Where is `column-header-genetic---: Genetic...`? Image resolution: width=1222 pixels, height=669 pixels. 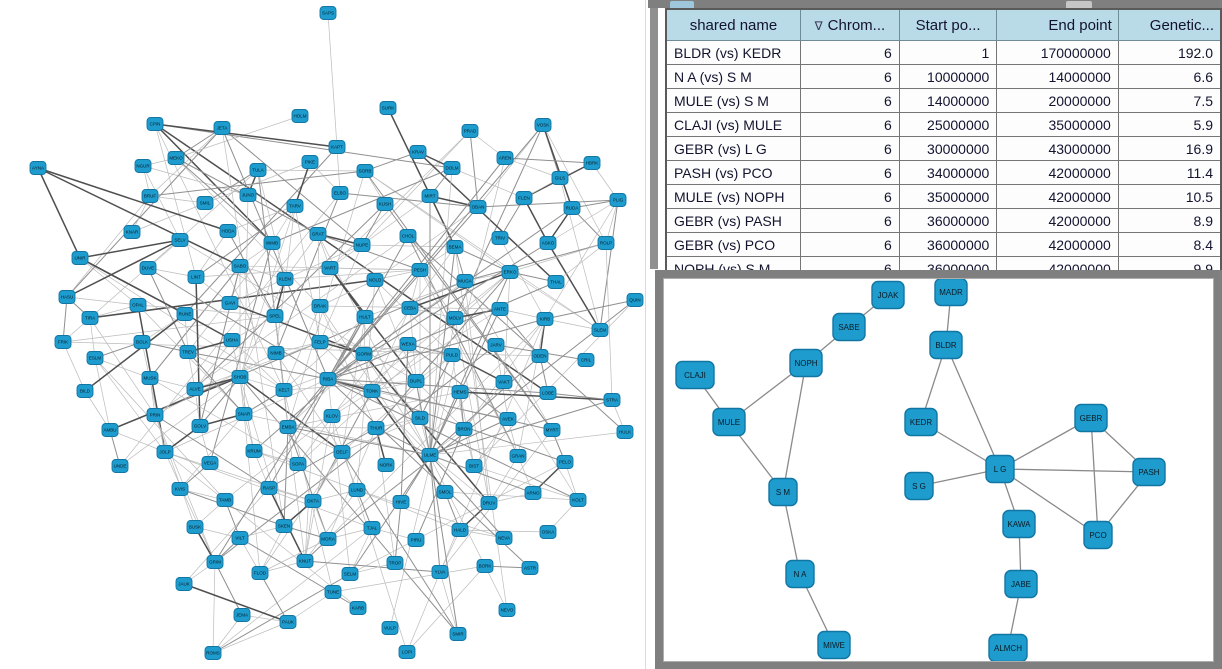
column-header-genetic---: Genetic... is located at coordinates (1169, 24).